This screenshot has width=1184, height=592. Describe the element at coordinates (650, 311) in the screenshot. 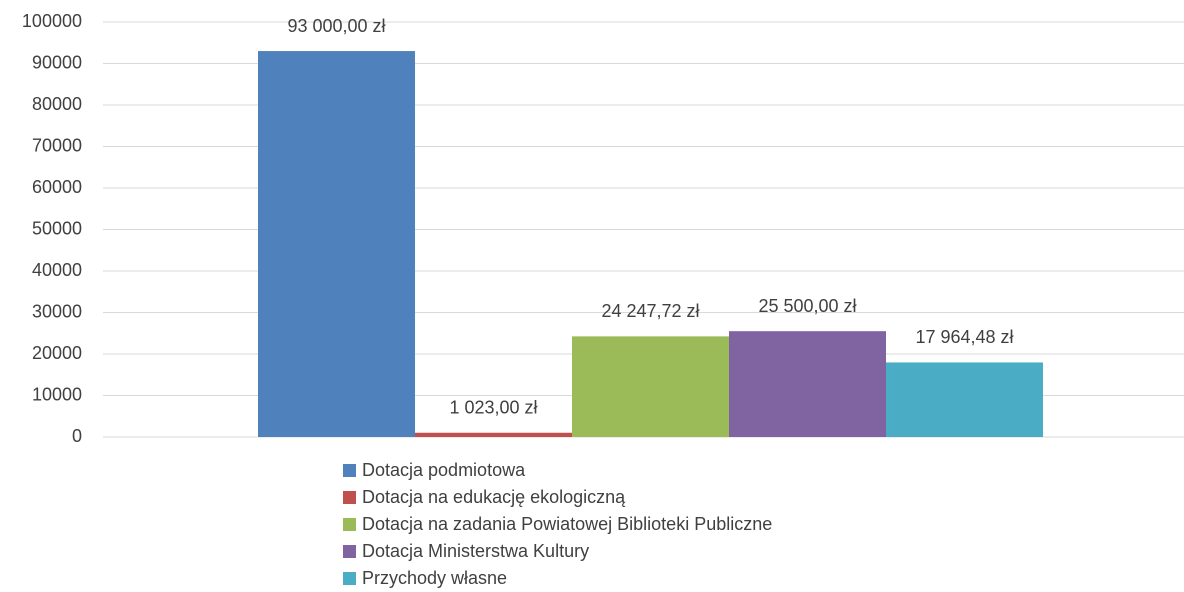

I see `data-label: 24 247,72 zł` at that location.